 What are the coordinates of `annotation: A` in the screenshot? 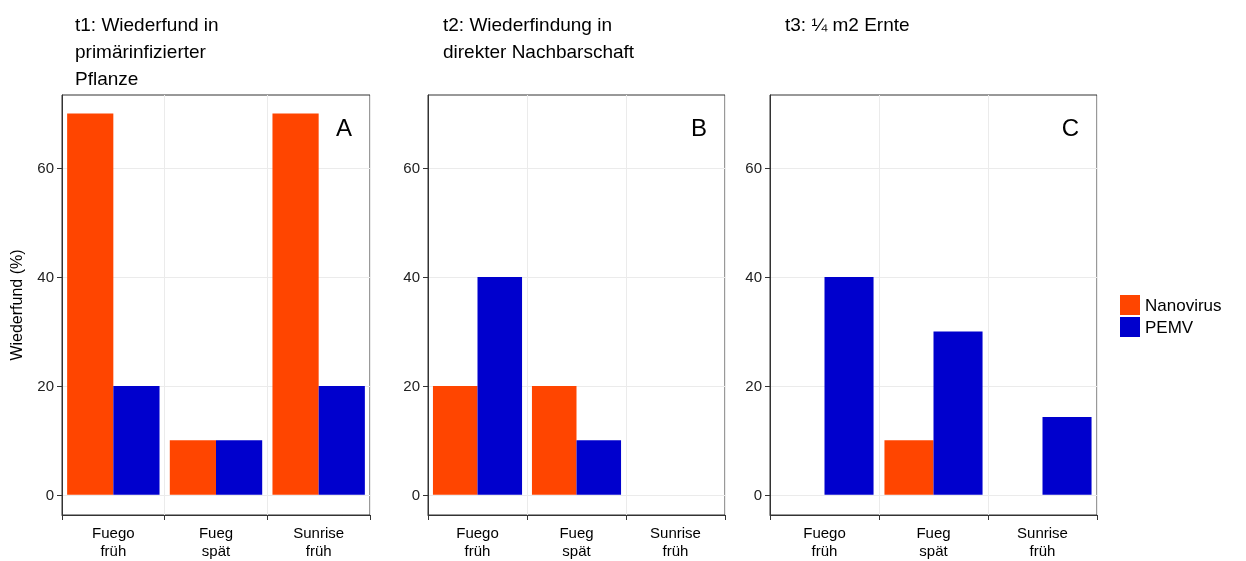 It's located at (344, 127).